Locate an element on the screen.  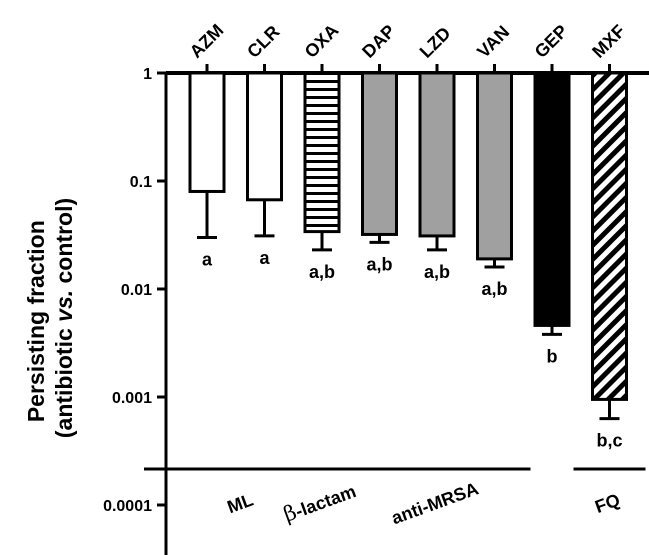
bar-OXA is located at coordinates (322, 152).